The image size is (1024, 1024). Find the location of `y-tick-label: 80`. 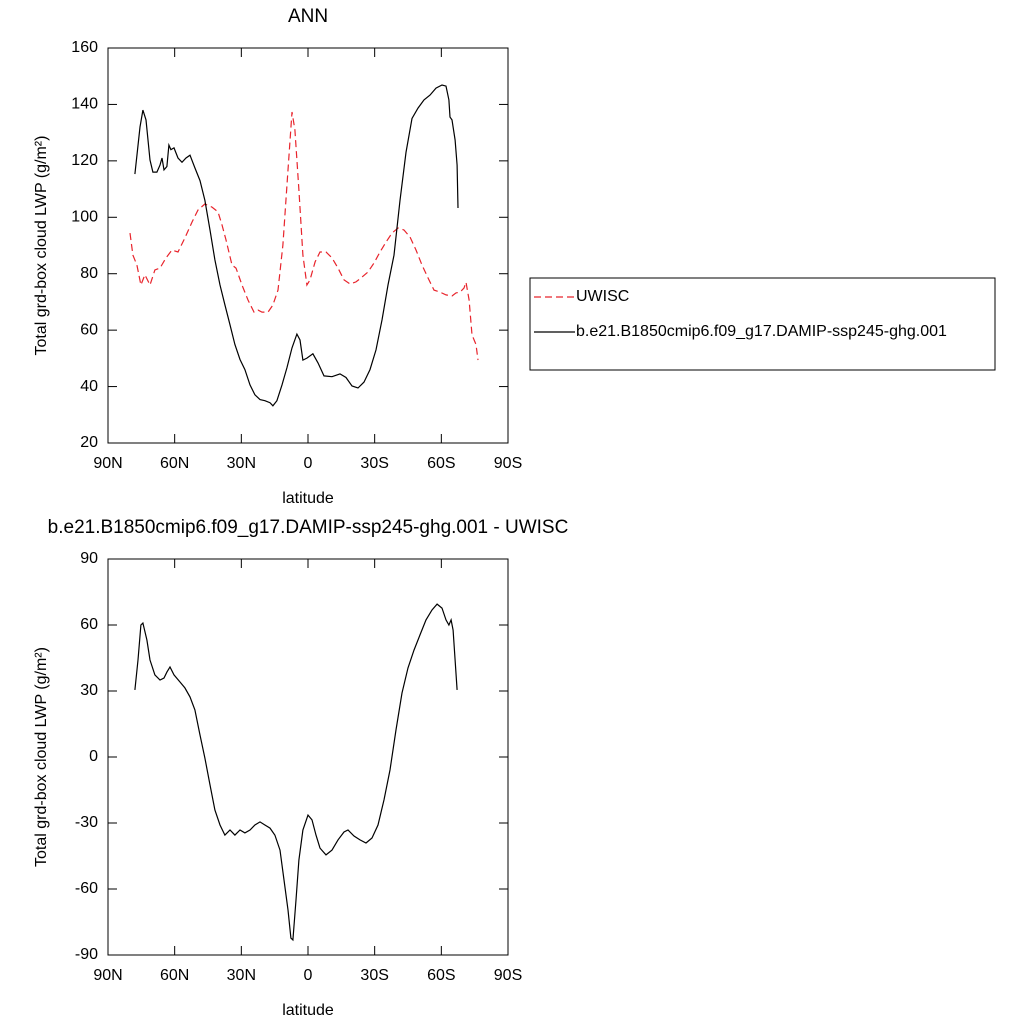

y-tick-label: 80 is located at coordinates (89, 273).